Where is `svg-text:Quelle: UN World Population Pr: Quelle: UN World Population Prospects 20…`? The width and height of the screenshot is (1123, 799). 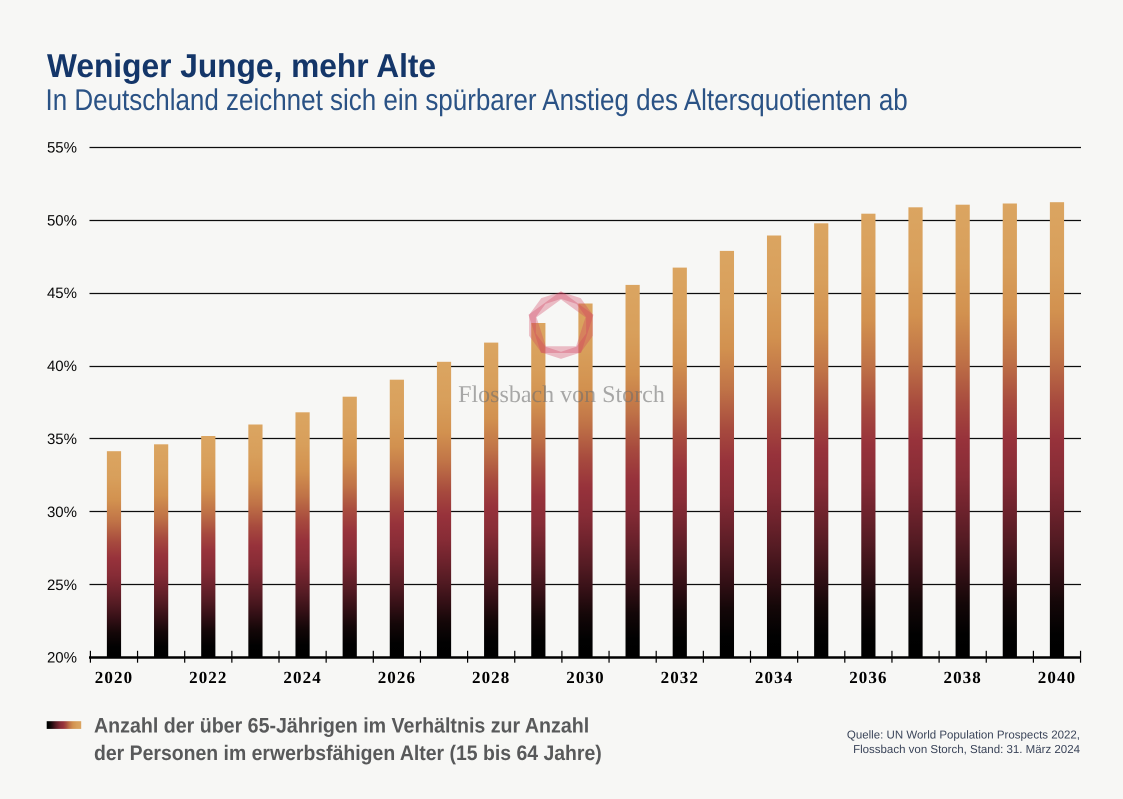
svg-text:Quelle: UN World Population Pr: Quelle: UN World Population Prospects 20… is located at coordinates (963, 736).